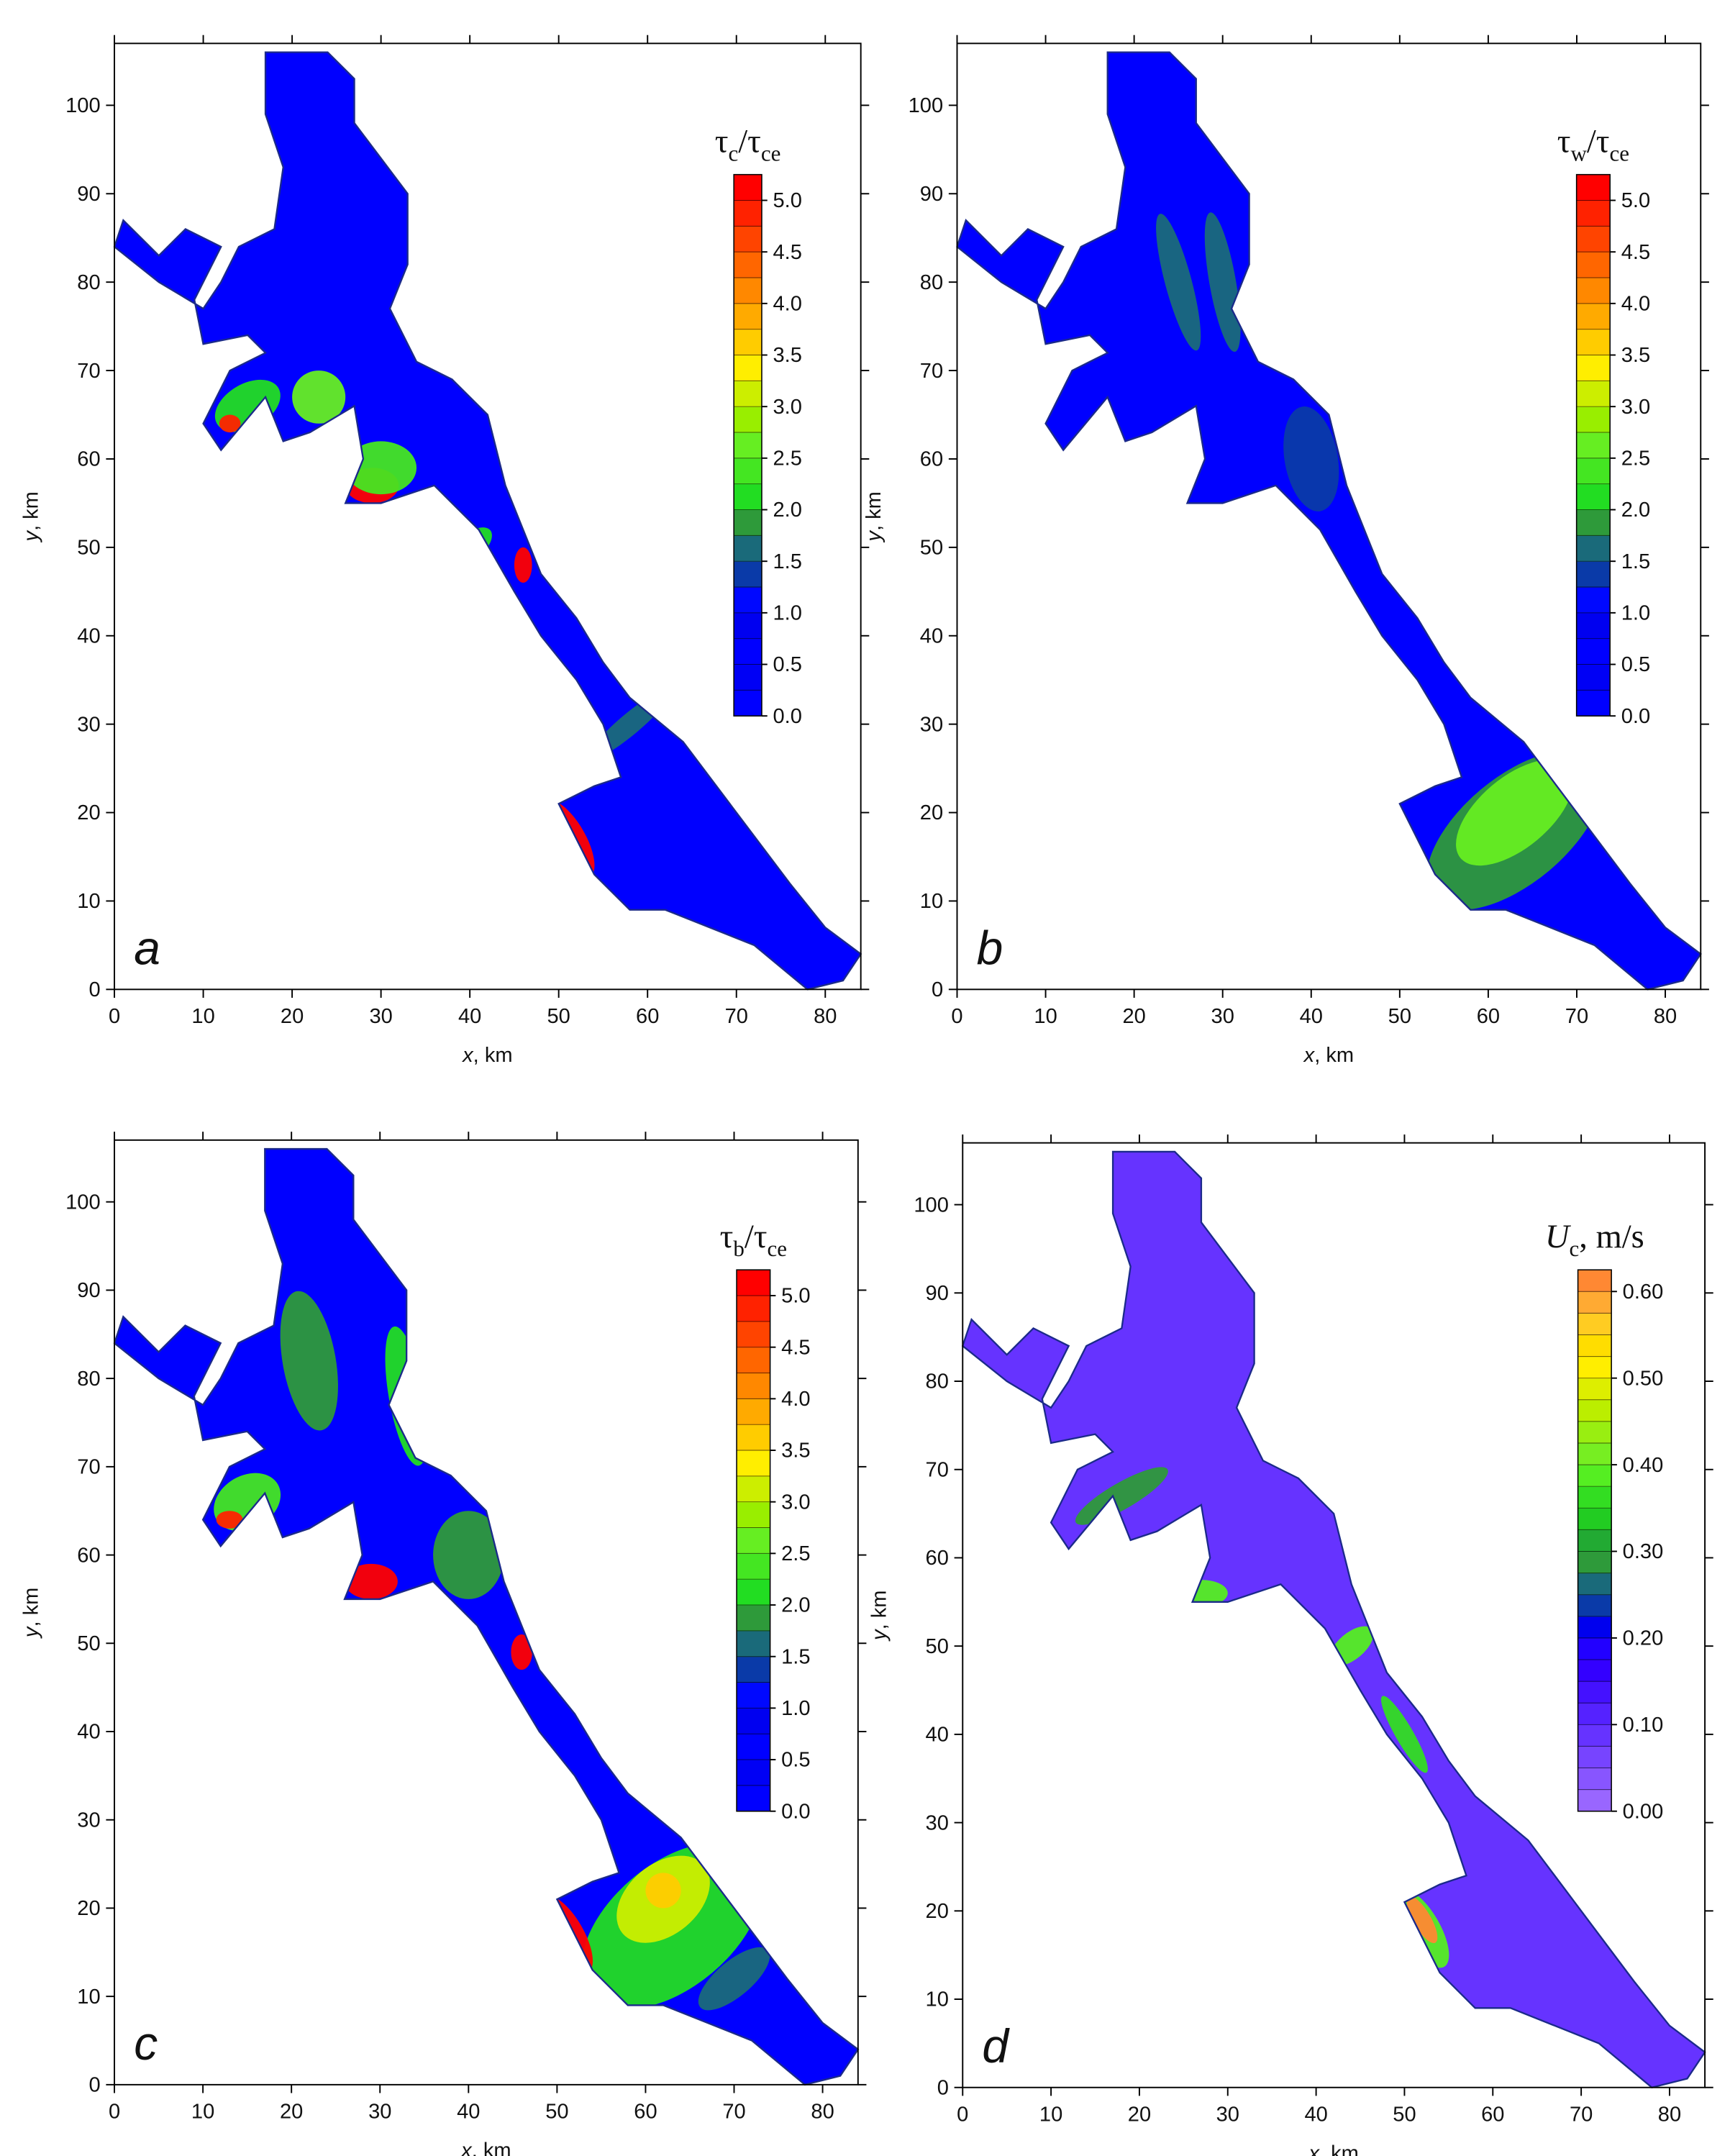  Describe the element at coordinates (1595, 1240) in the screenshot. I see `colorbar-title: Uc, m/s` at that location.